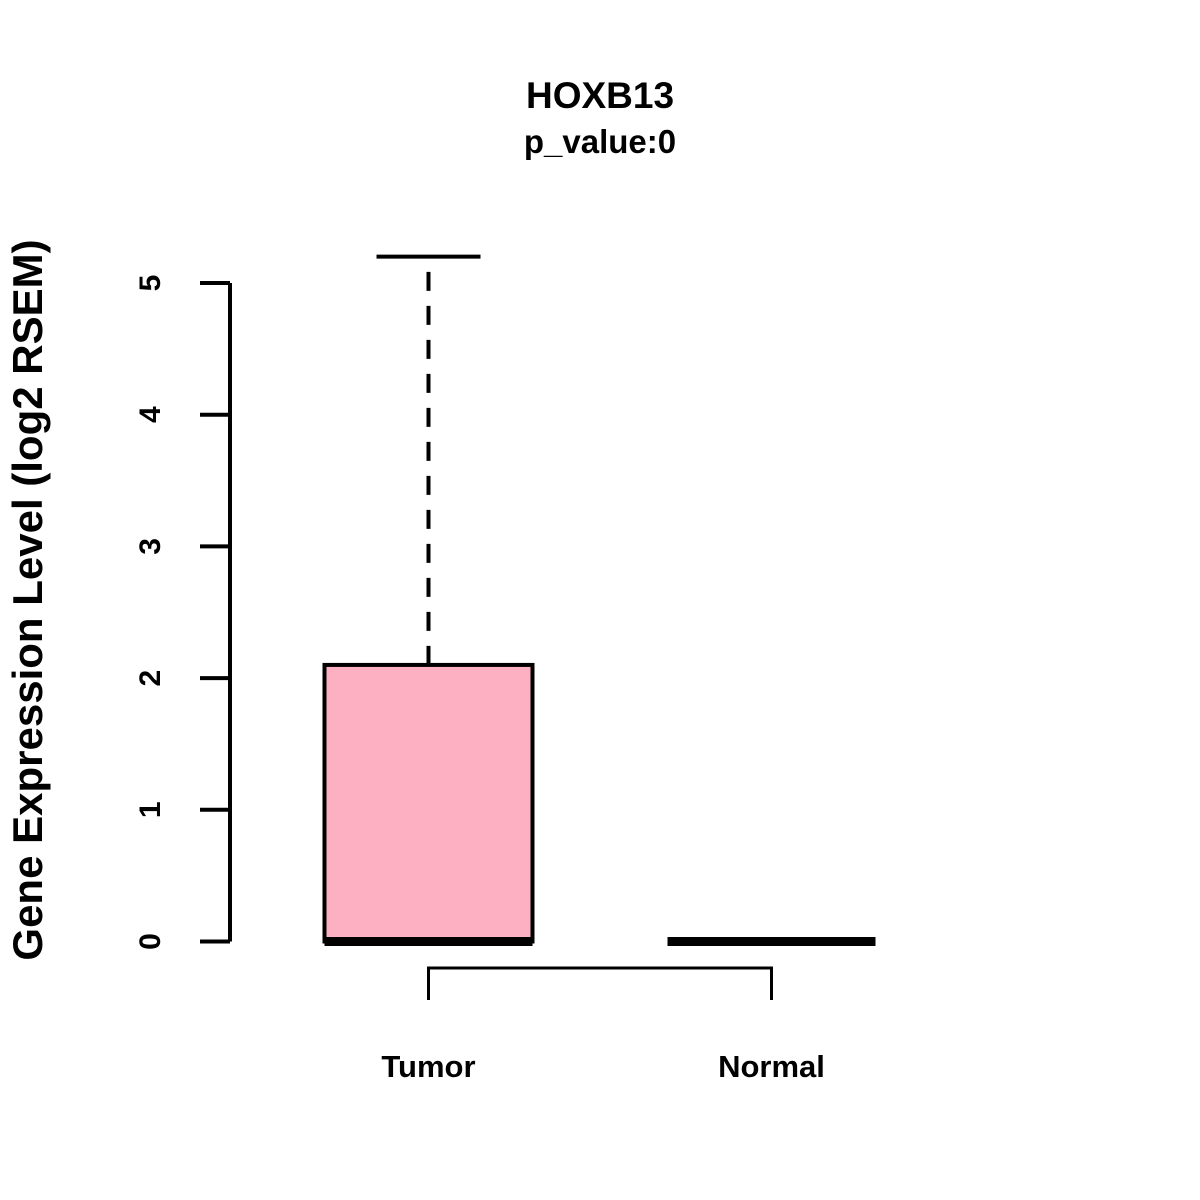 The height and width of the screenshot is (1200, 1200). What do you see at coordinates (150, 546) in the screenshot?
I see `y-tick-label: 3` at bounding box center [150, 546].